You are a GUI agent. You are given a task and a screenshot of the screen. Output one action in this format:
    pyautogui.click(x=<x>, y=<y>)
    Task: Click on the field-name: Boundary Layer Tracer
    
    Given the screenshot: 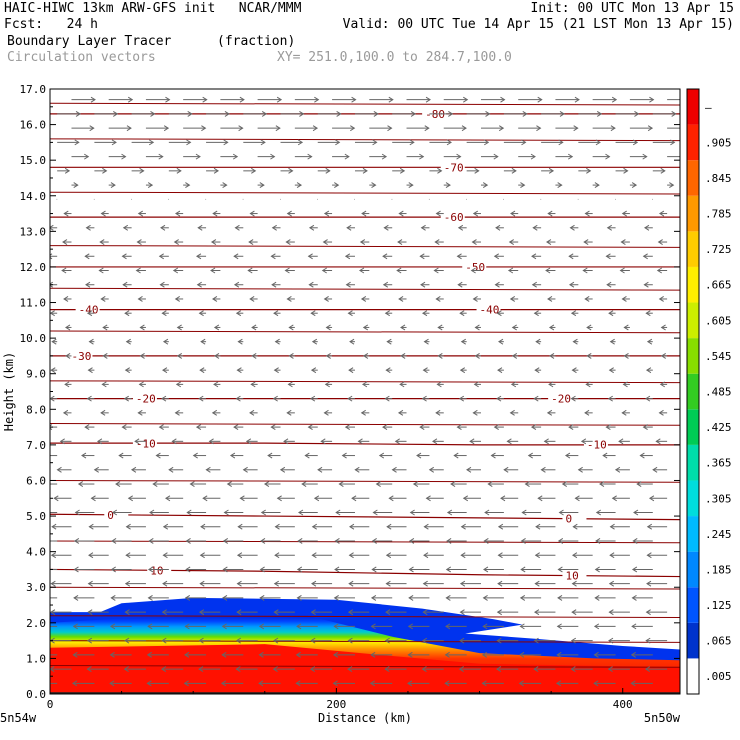 What is the action you would take?
    pyautogui.click(x=89, y=41)
    